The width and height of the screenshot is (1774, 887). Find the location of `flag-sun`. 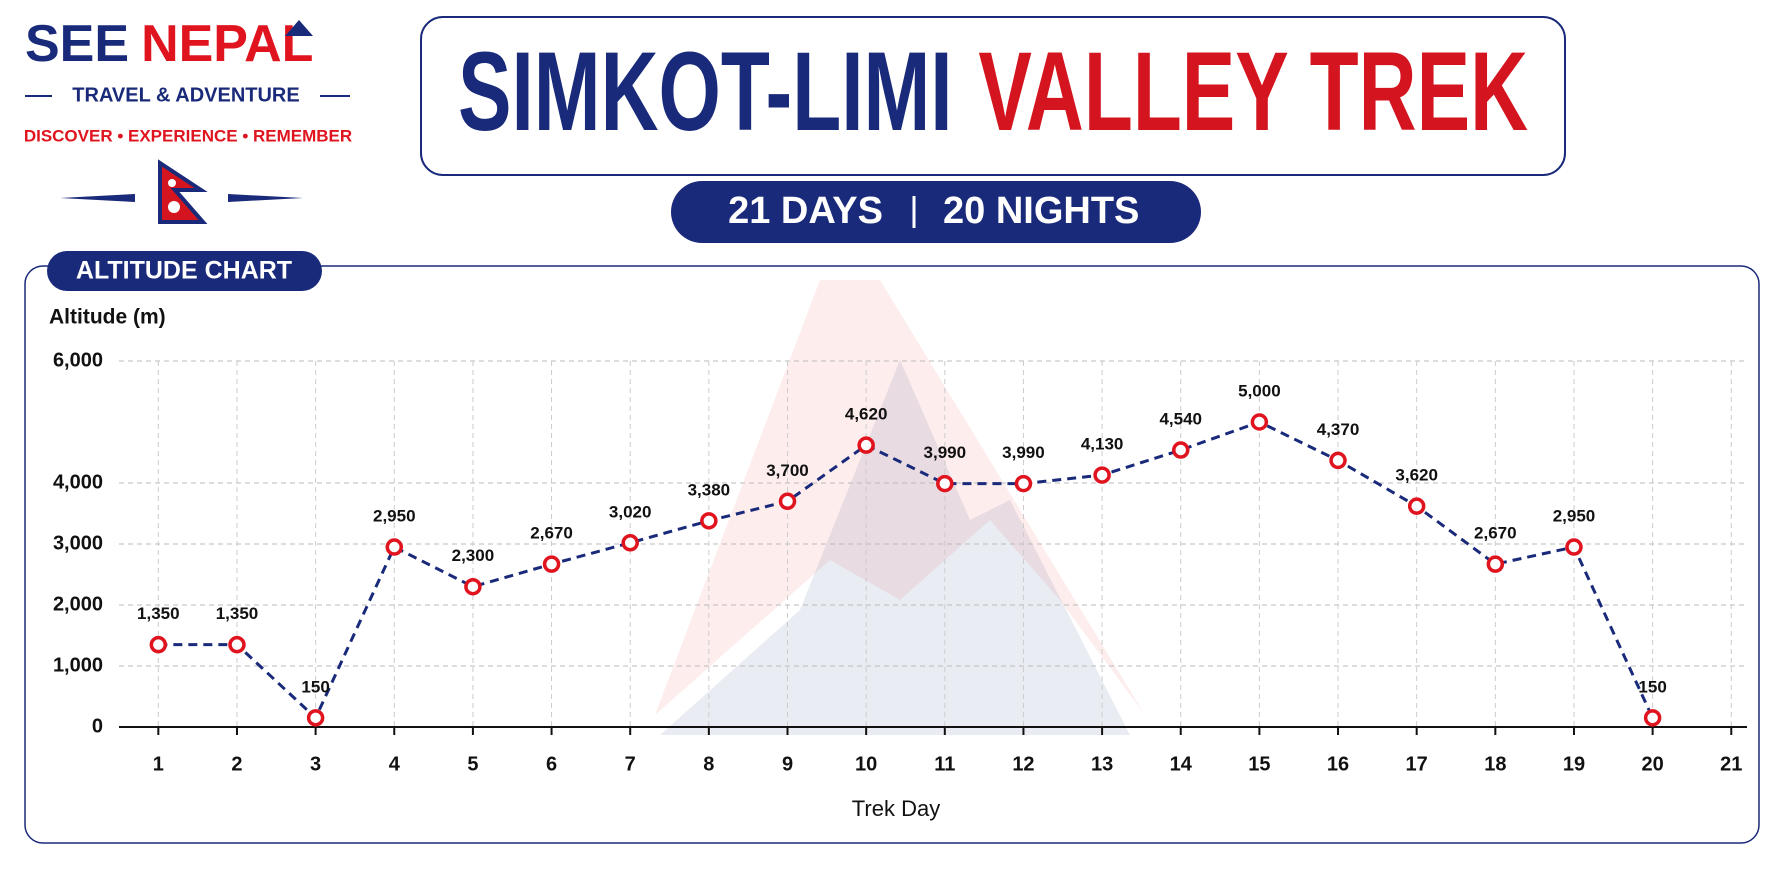

flag-sun is located at coordinates (174, 207).